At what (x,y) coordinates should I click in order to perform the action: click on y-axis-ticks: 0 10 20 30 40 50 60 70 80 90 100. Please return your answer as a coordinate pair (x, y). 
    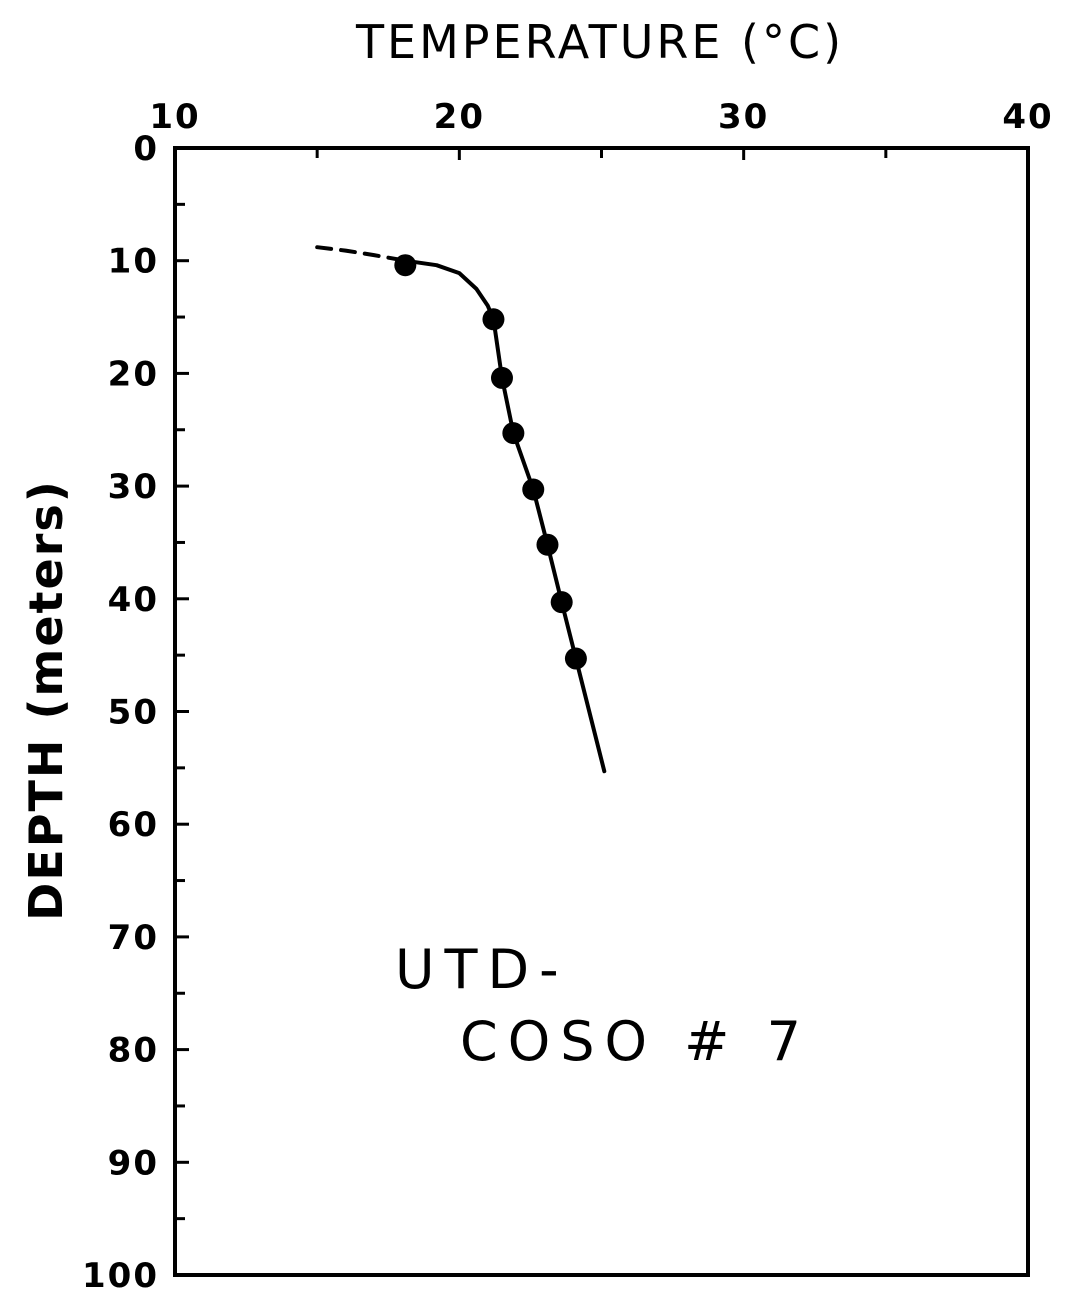
    Looking at the image, I should click on (135, 710).